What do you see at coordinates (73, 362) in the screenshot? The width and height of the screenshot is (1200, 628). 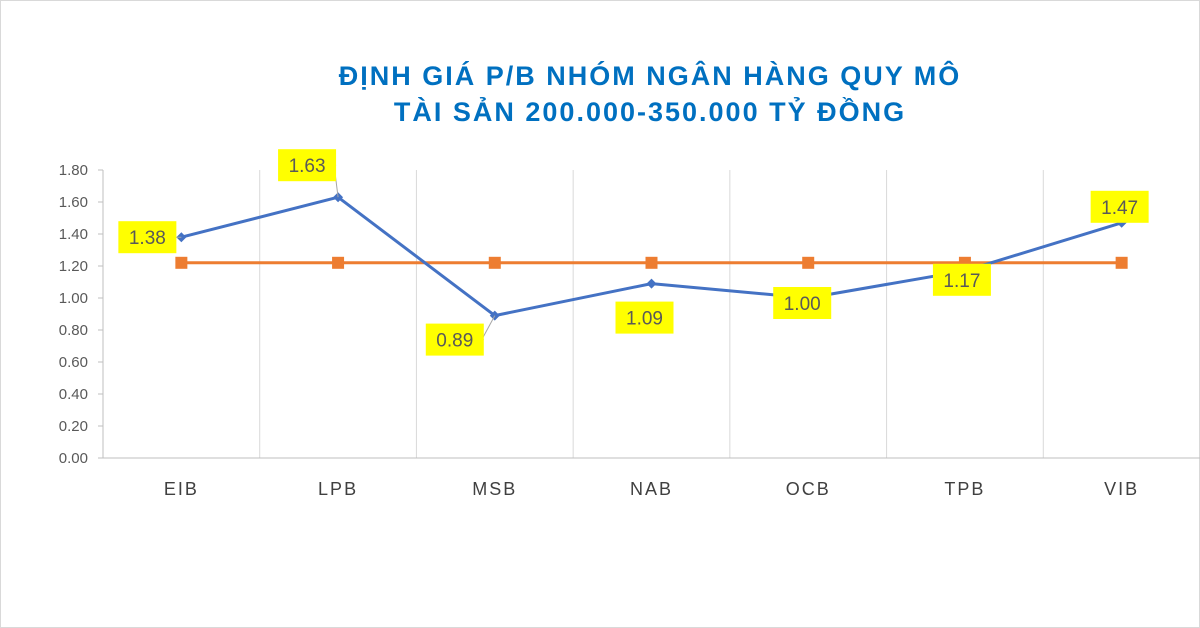 I see `y-tick-label: 0.60` at bounding box center [73, 362].